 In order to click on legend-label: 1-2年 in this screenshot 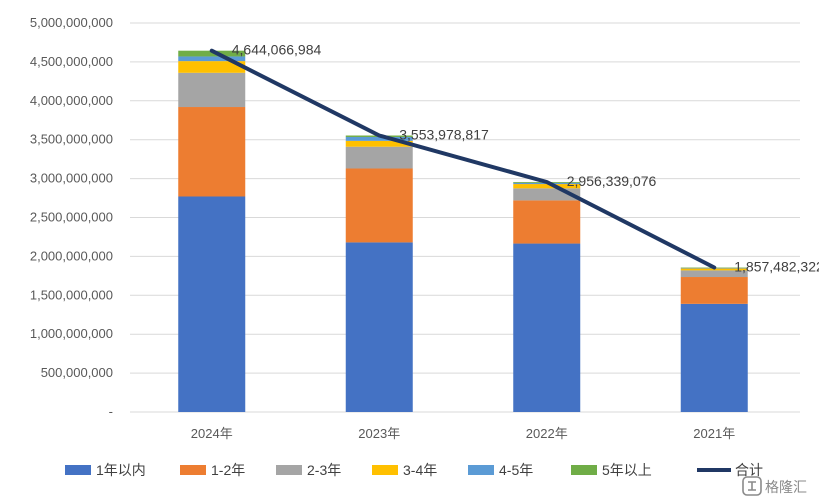, I will do `click(228, 470)`.